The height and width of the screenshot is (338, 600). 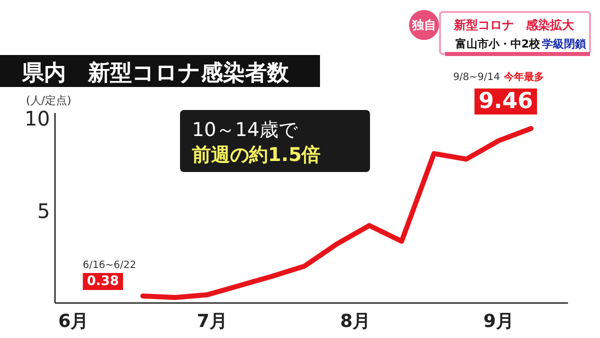 I want to click on text: 9/8~9/14, so click(x=476, y=77).